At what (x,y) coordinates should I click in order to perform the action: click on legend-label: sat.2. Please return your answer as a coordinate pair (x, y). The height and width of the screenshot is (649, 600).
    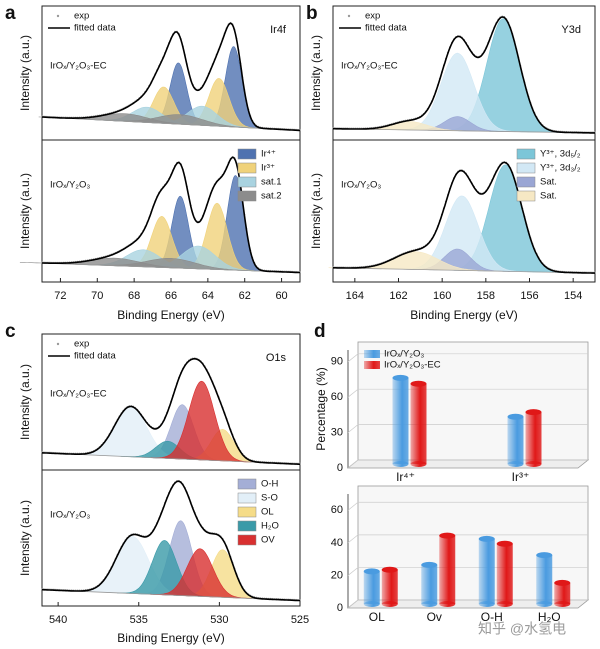
    Looking at the image, I should click on (271, 196).